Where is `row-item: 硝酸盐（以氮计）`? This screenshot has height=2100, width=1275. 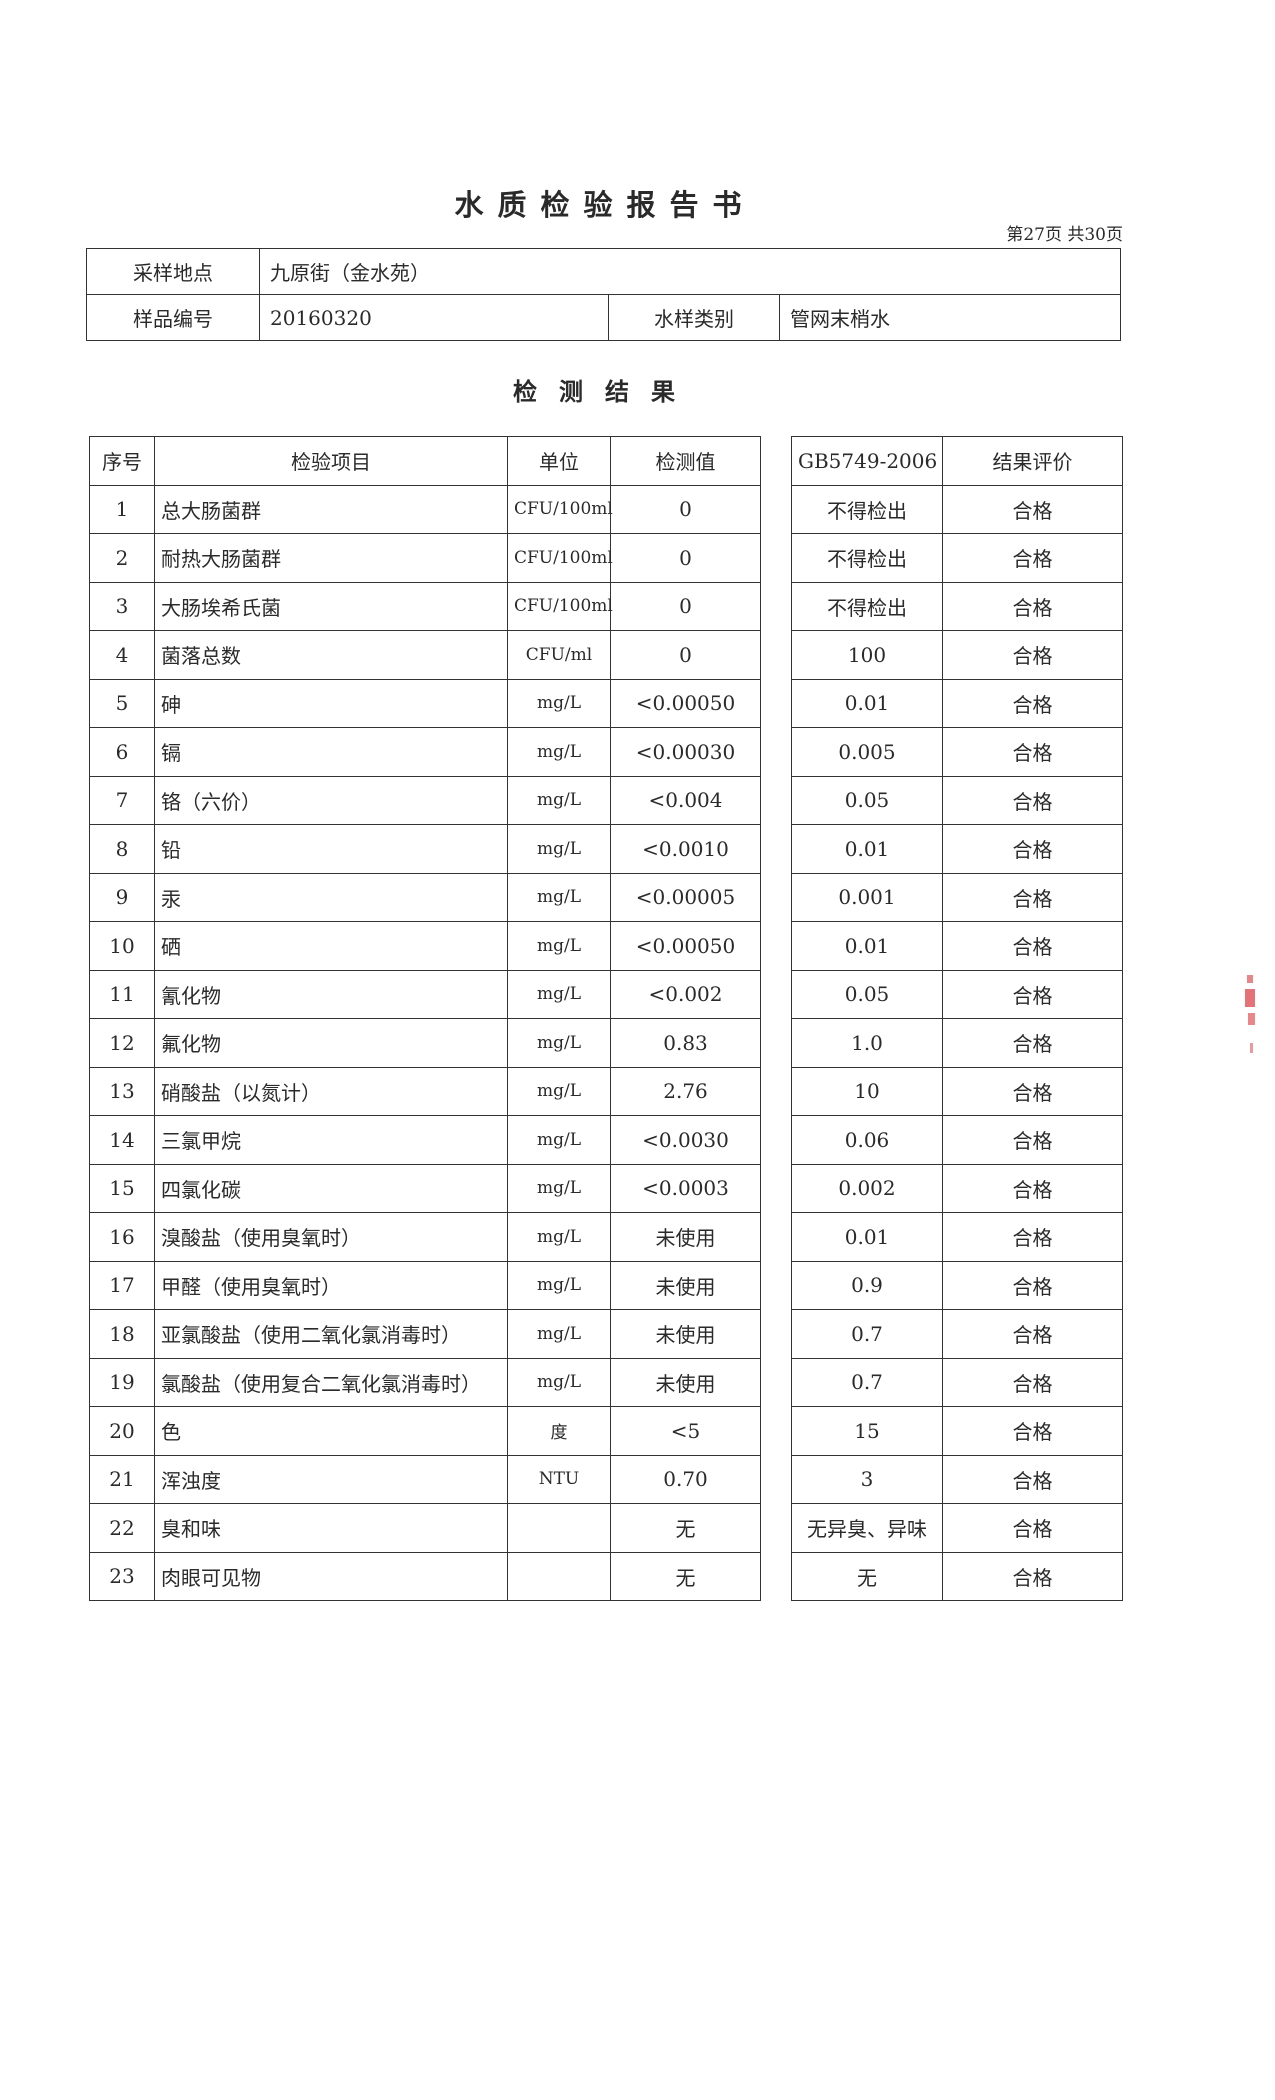 row-item: 硝酸盐（以氮计） is located at coordinates (331, 1091).